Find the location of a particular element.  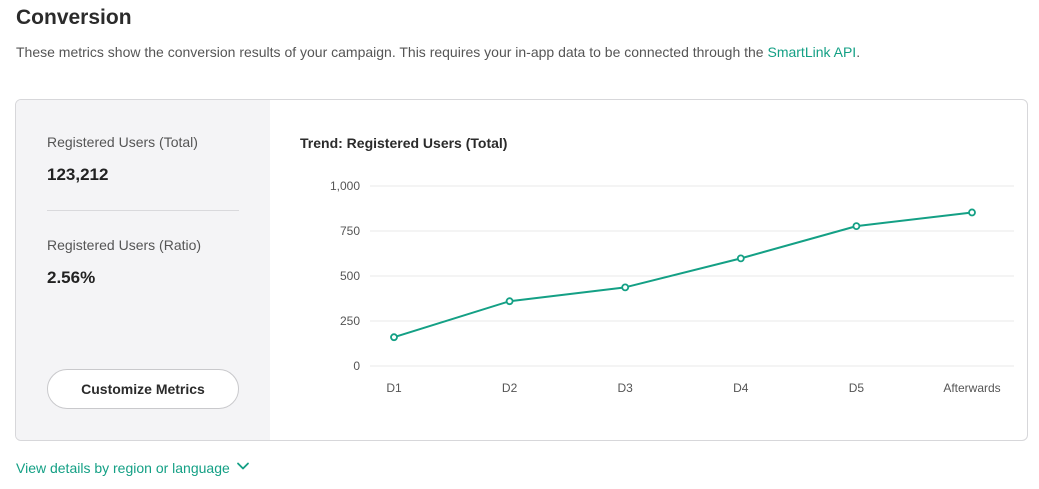

metrics-divider is located at coordinates (143, 210).